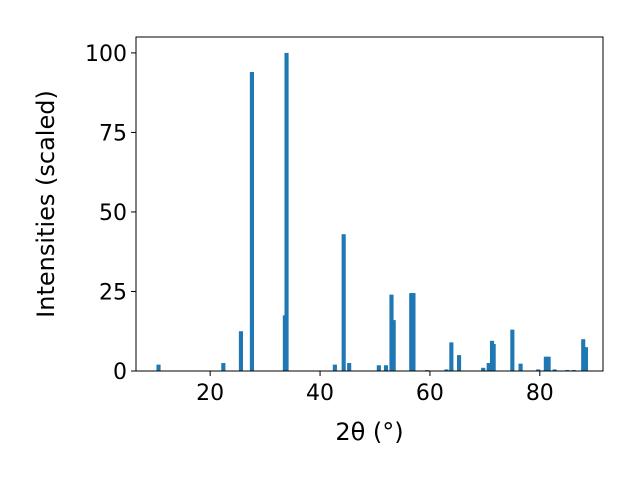 The image size is (640, 480). I want to click on x-tick-label: 20, so click(210, 393).